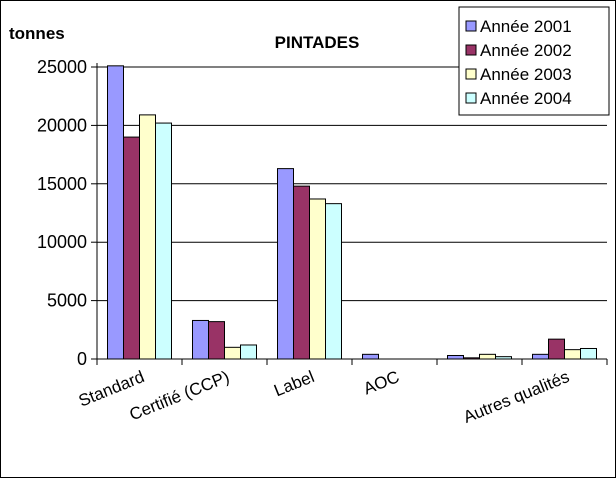 The height and width of the screenshot is (478, 616). I want to click on legend-label-0: Année 2001, so click(526, 26).